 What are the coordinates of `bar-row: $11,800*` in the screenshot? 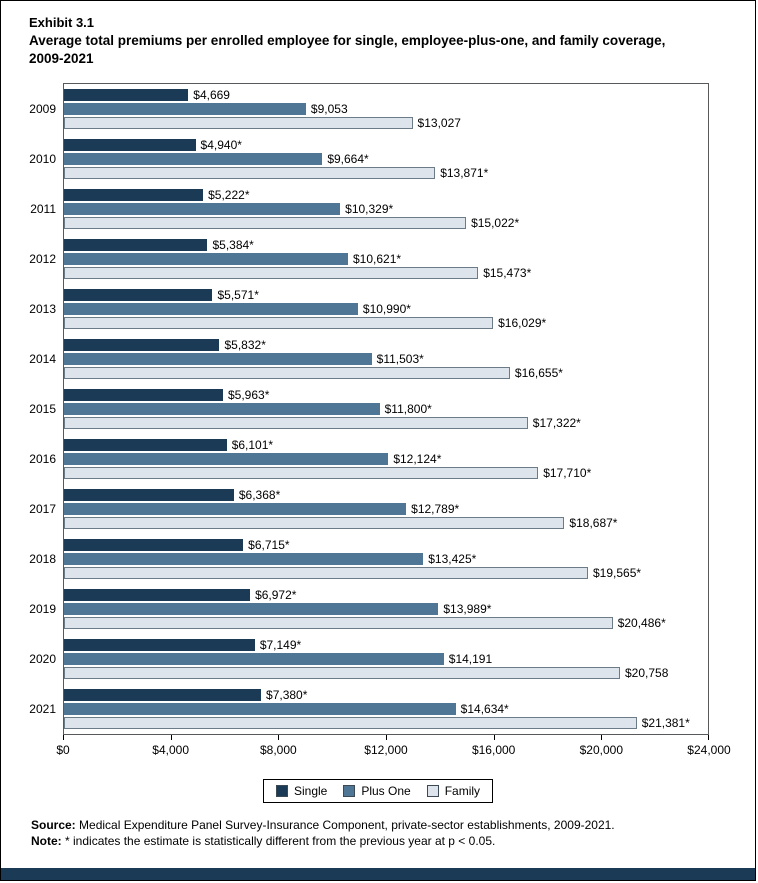 It's located at (386, 409).